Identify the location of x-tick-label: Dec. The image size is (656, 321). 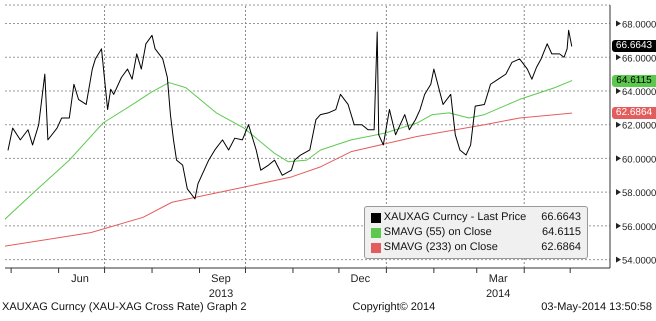
(360, 279).